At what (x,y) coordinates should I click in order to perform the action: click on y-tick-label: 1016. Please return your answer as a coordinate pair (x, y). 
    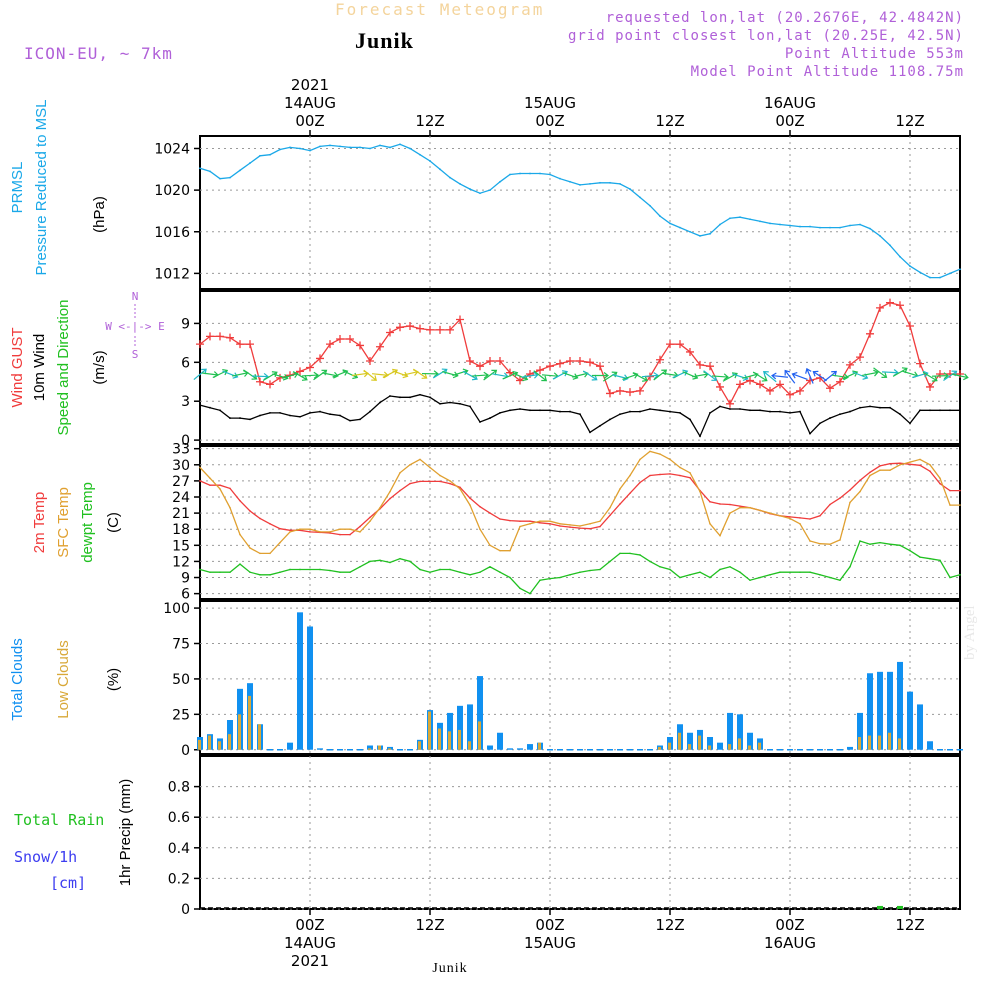
    Looking at the image, I should click on (172, 233).